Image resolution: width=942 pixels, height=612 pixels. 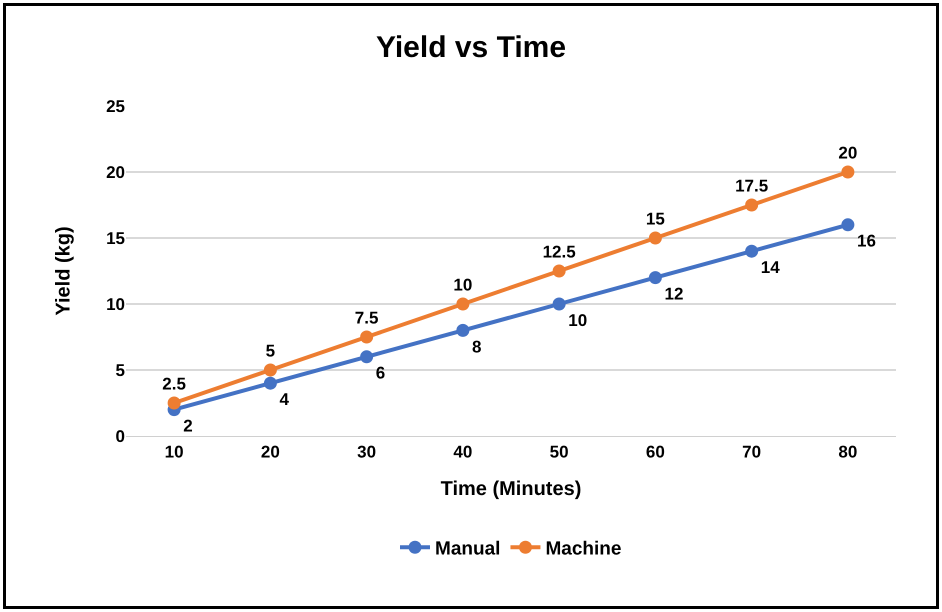 What do you see at coordinates (511, 489) in the screenshot?
I see `x-axis-title: Time (Minutes)` at bounding box center [511, 489].